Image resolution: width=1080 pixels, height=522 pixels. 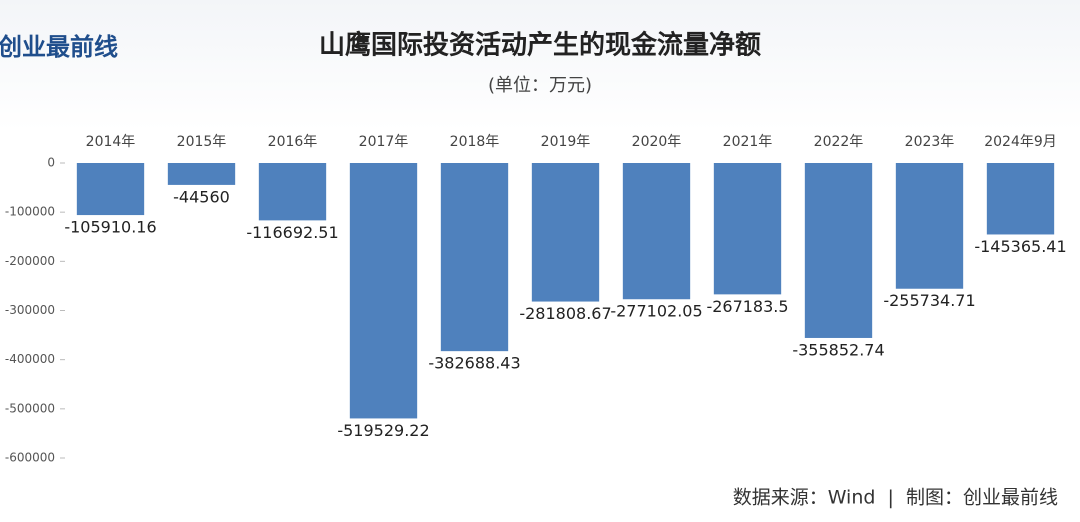 What do you see at coordinates (1020, 142) in the screenshot?
I see `x-tick-label: 2024年9月` at bounding box center [1020, 142].